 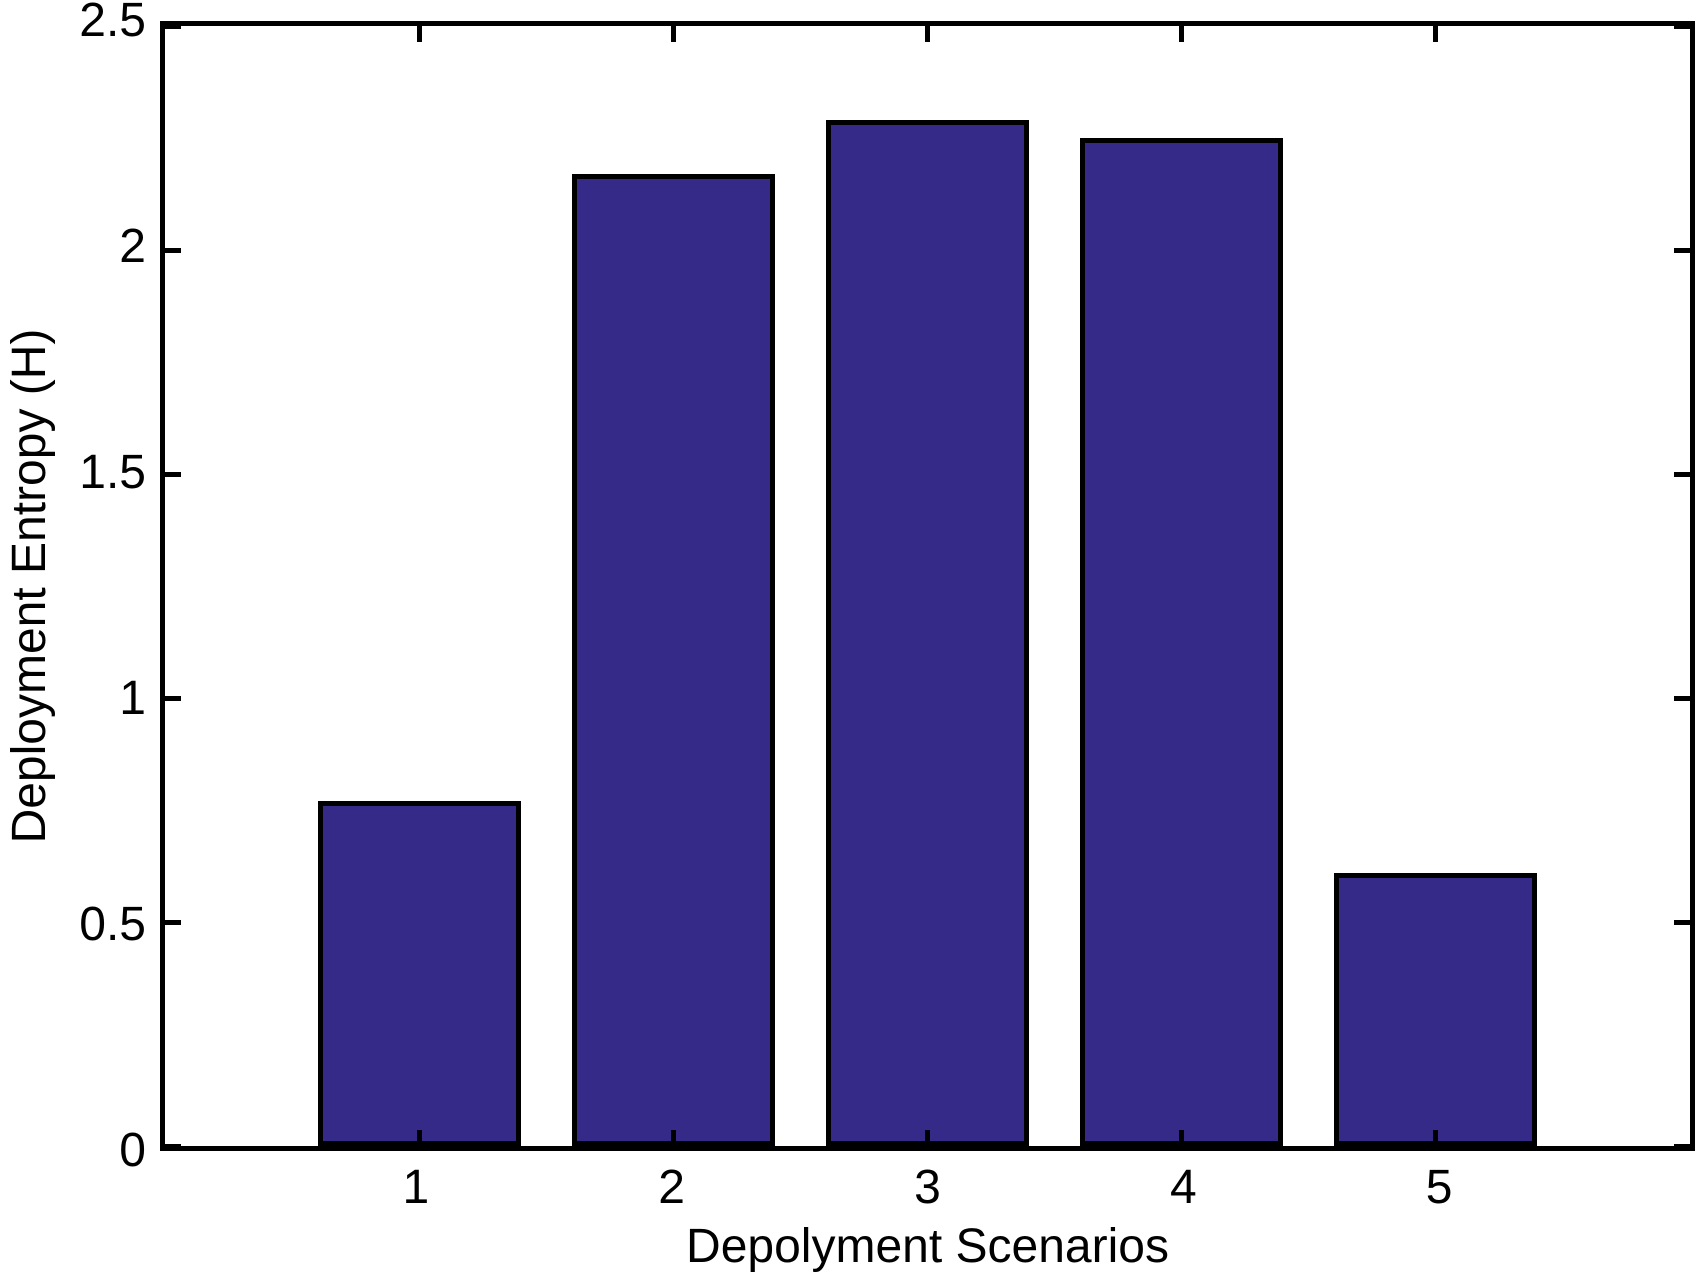 What do you see at coordinates (132, 698) in the screenshot?
I see `y-tick-label-1: 1` at bounding box center [132, 698].